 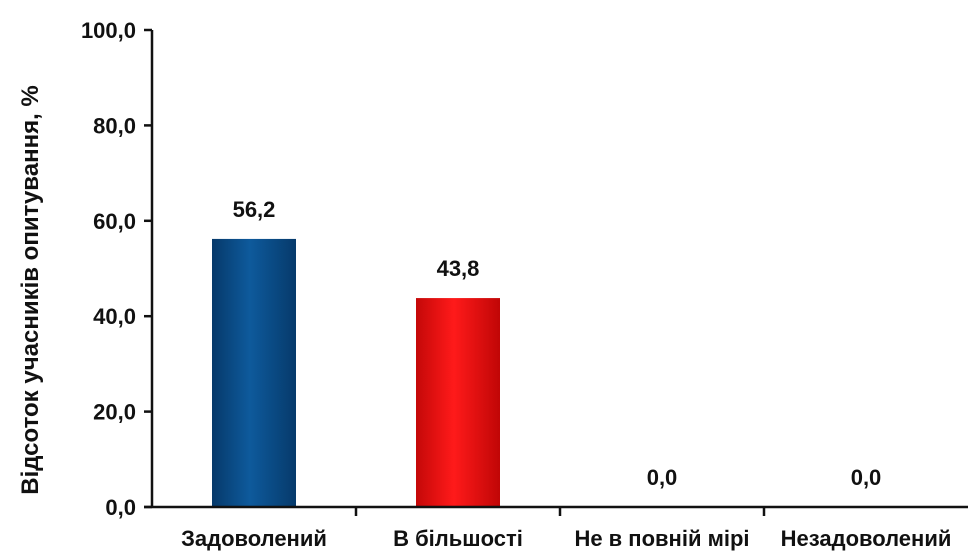 What do you see at coordinates (254, 538) in the screenshot?
I see `x-category-label: Задоволений` at bounding box center [254, 538].